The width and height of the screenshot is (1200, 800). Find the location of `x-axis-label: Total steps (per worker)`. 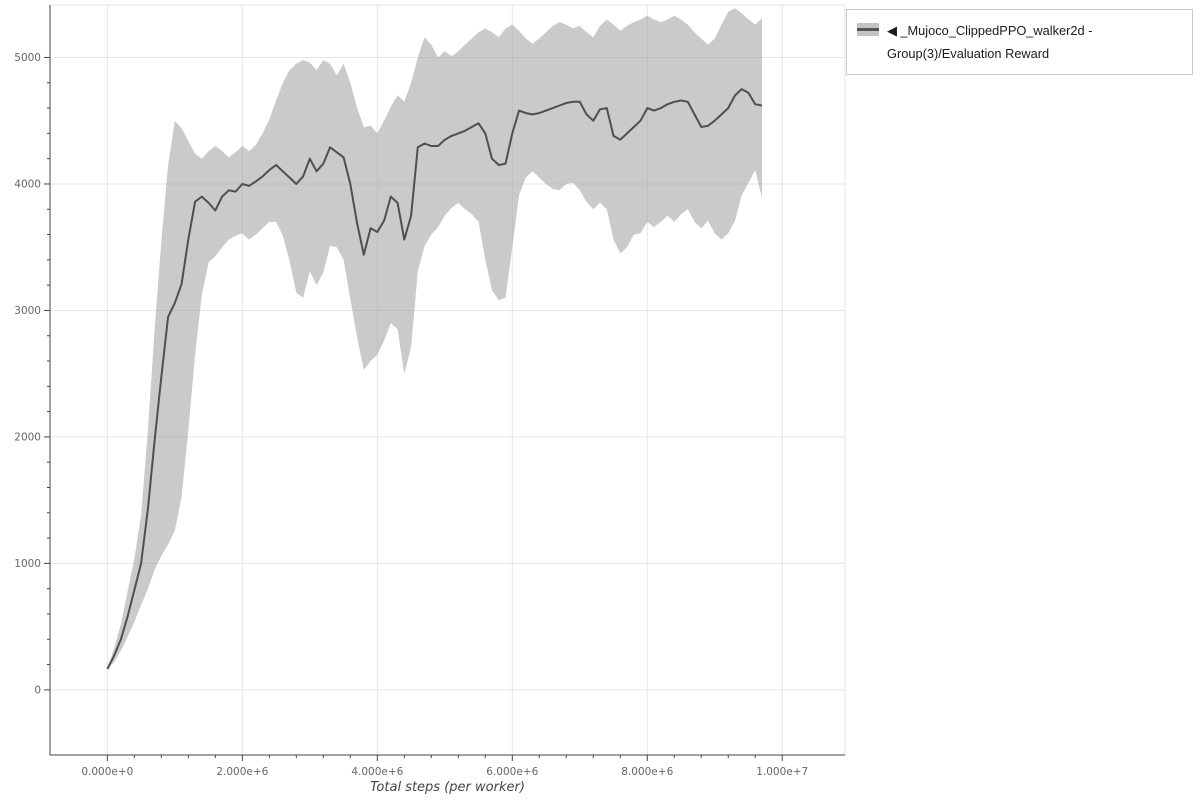

x-axis-label: Total steps (per worker) is located at coordinates (447, 787).